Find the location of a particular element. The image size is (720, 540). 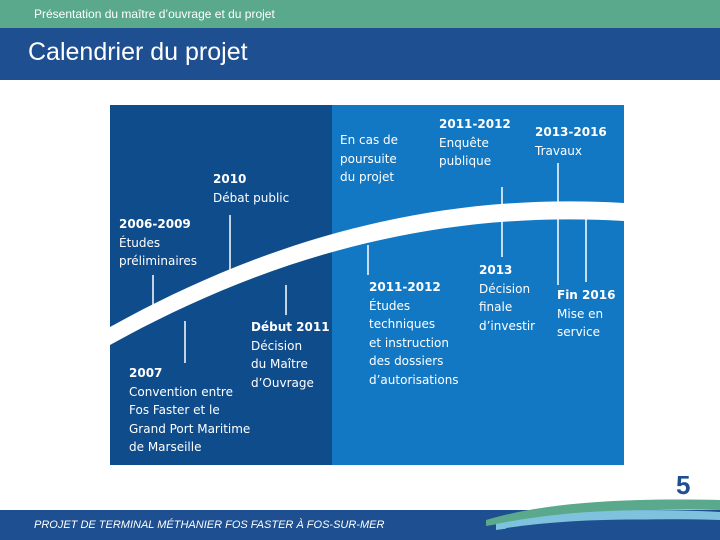

page-number: 5 is located at coordinates (683, 485).